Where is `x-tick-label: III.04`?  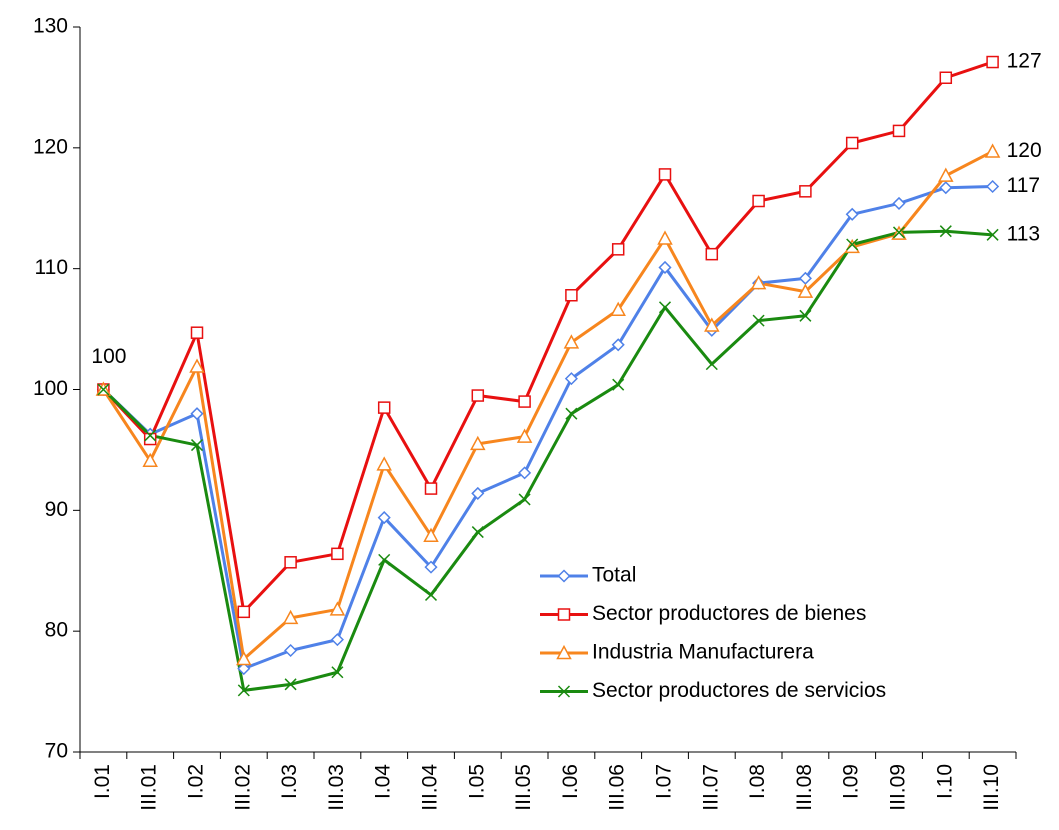
x-tick-label: III.04 is located at coordinates (430, 787).